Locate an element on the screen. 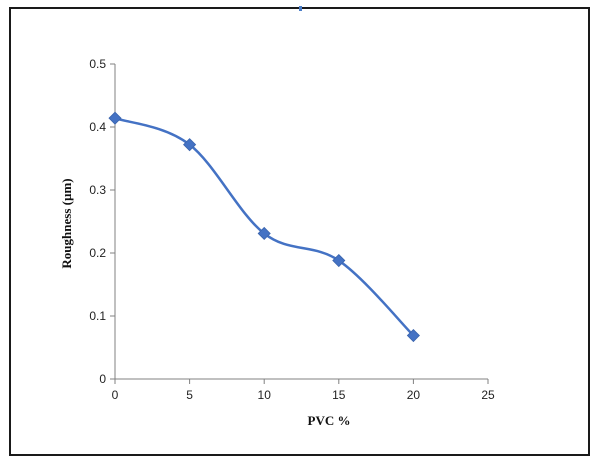 Image resolution: width=600 pixels, height=461 pixels. x-tick-label: 5 is located at coordinates (189, 395).